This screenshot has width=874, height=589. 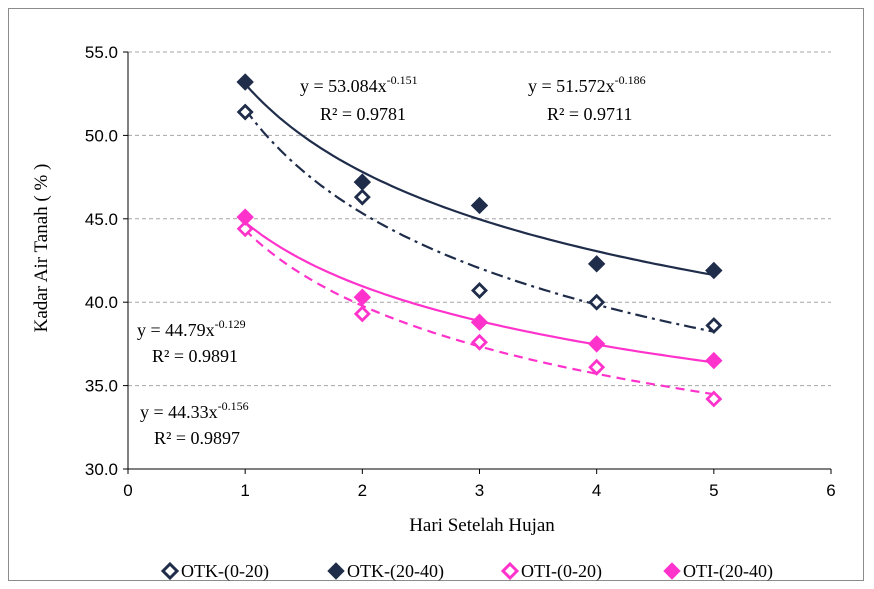 I want to click on y-tick-label-45.0: 45.0, so click(x=101, y=219).